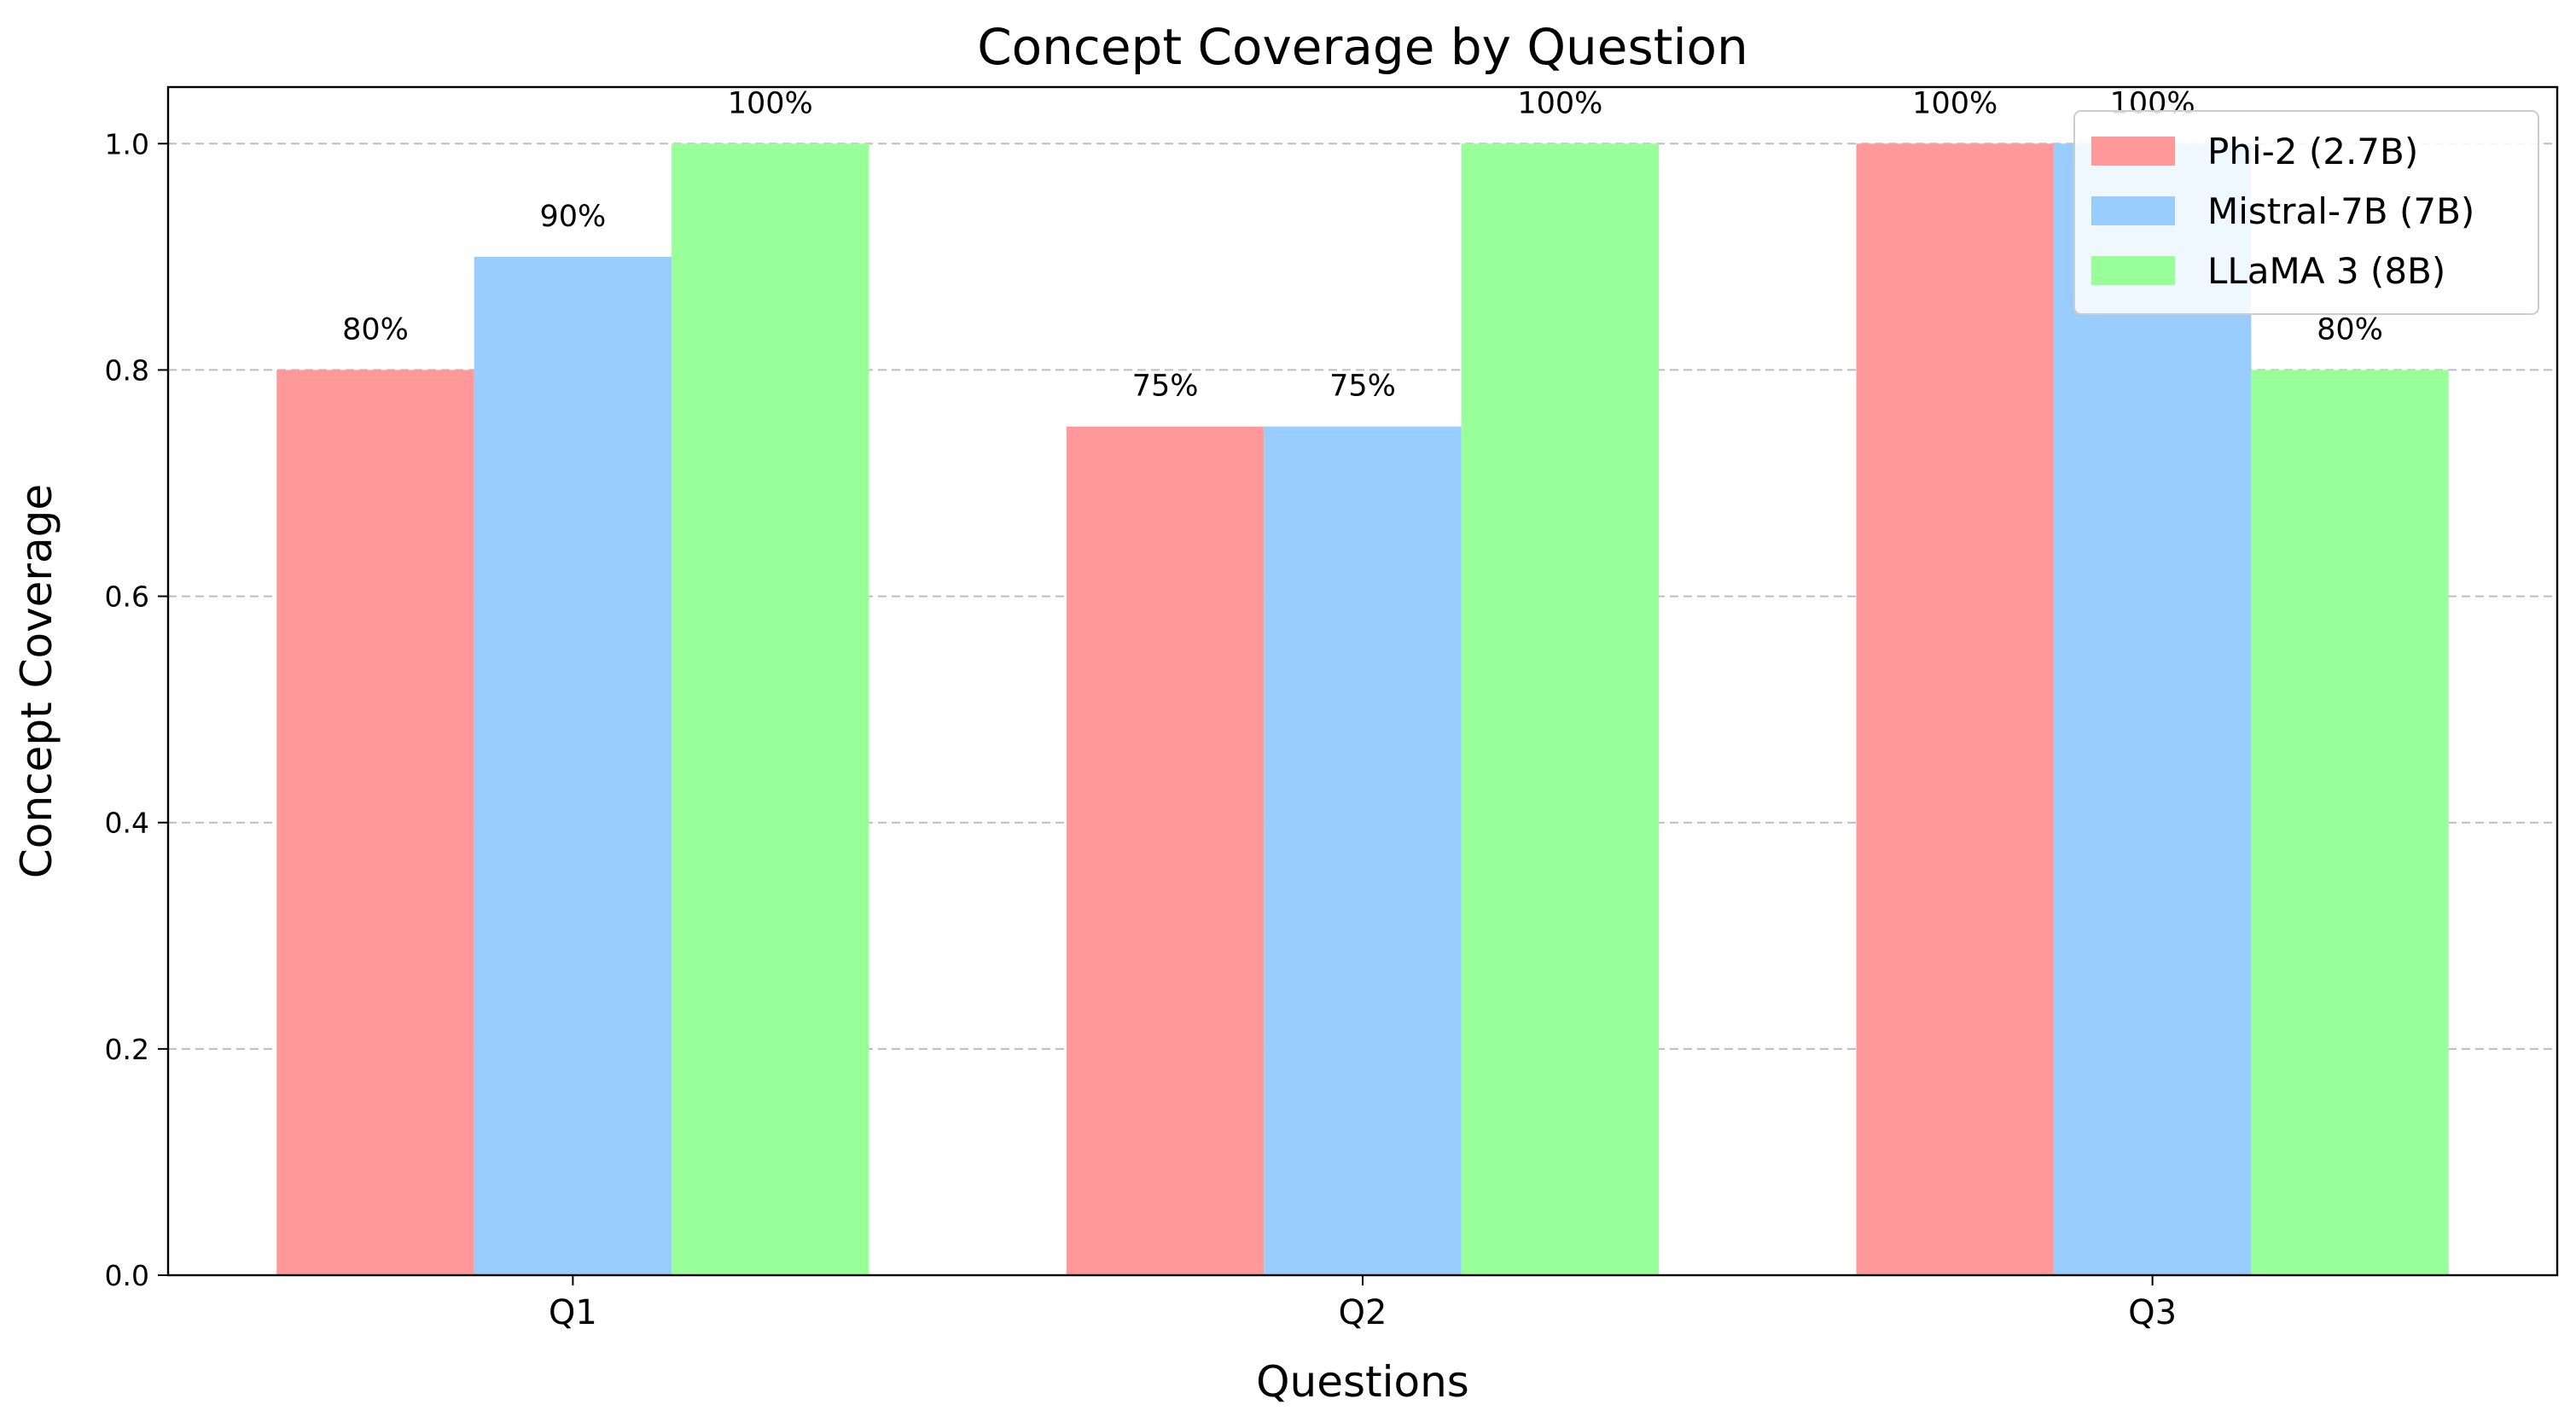 The width and height of the screenshot is (2576, 1428). What do you see at coordinates (2326, 271) in the screenshot?
I see `legend-label: LLaMA 3 (8B)` at bounding box center [2326, 271].